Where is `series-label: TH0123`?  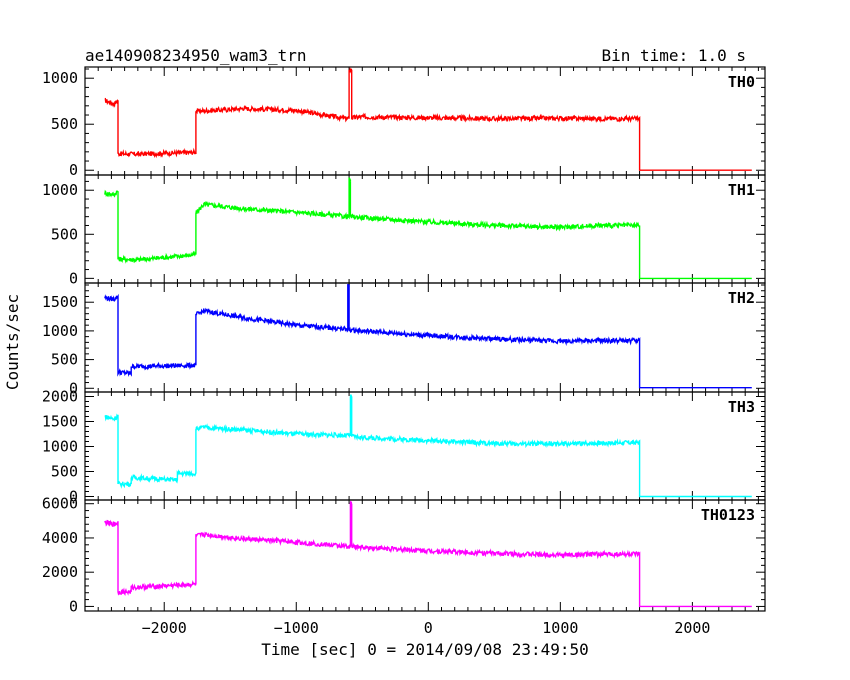 series-label: TH0123 is located at coordinates (728, 515).